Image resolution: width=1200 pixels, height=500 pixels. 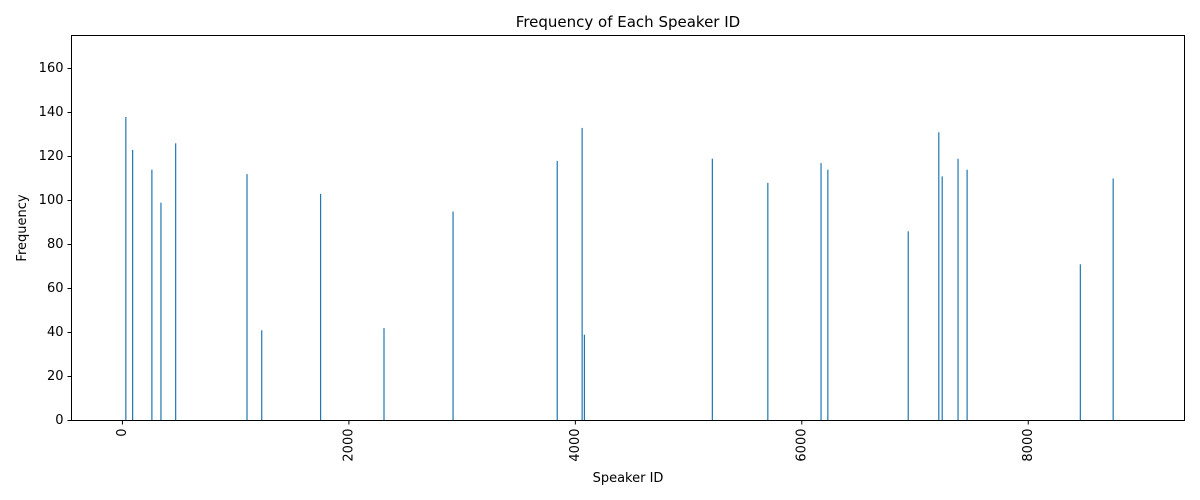 What do you see at coordinates (575, 445) in the screenshot?
I see `x-tick-label-4000: 4000` at bounding box center [575, 445].